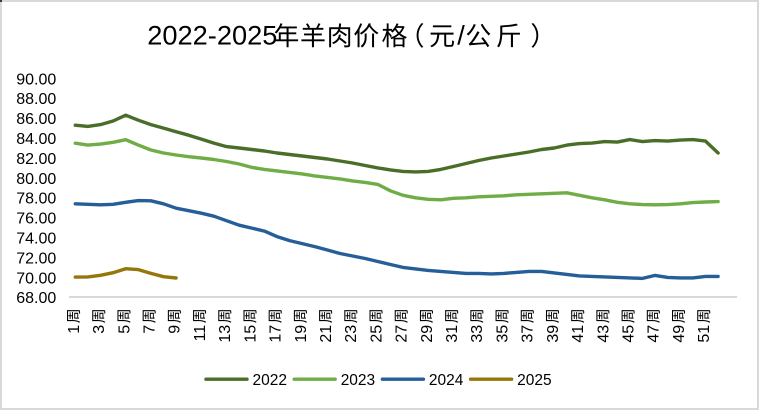  I want to click on svg-text: 41, so click(578, 334).